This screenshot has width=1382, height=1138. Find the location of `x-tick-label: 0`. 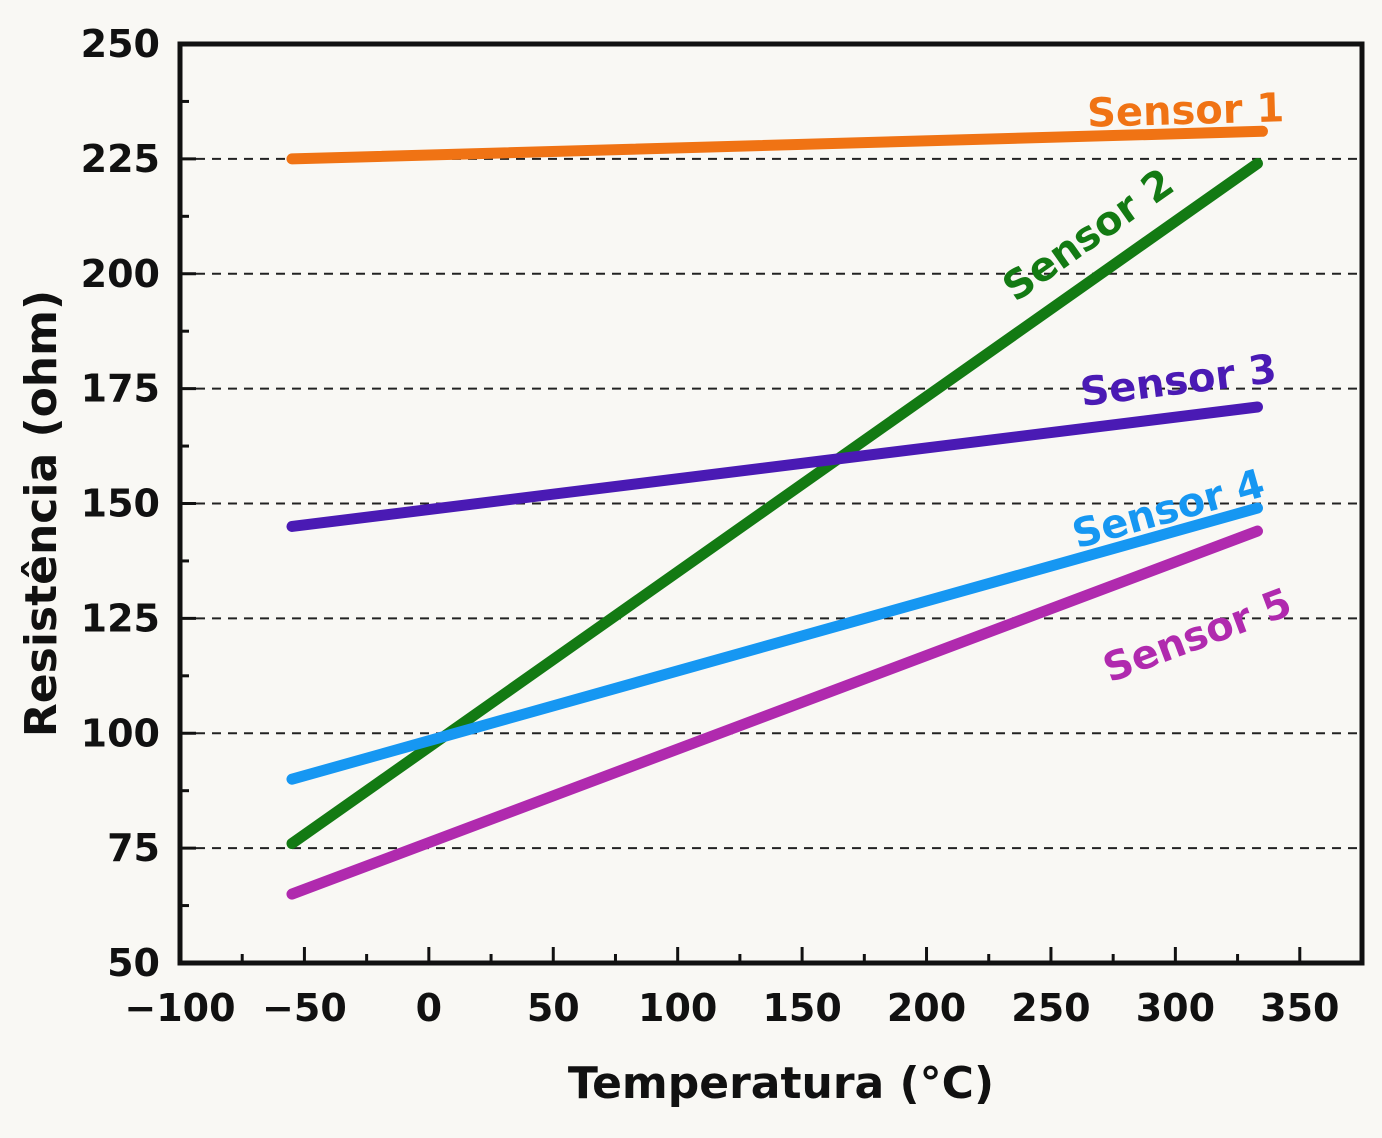

x-tick-label: 0 is located at coordinates (429, 1008).